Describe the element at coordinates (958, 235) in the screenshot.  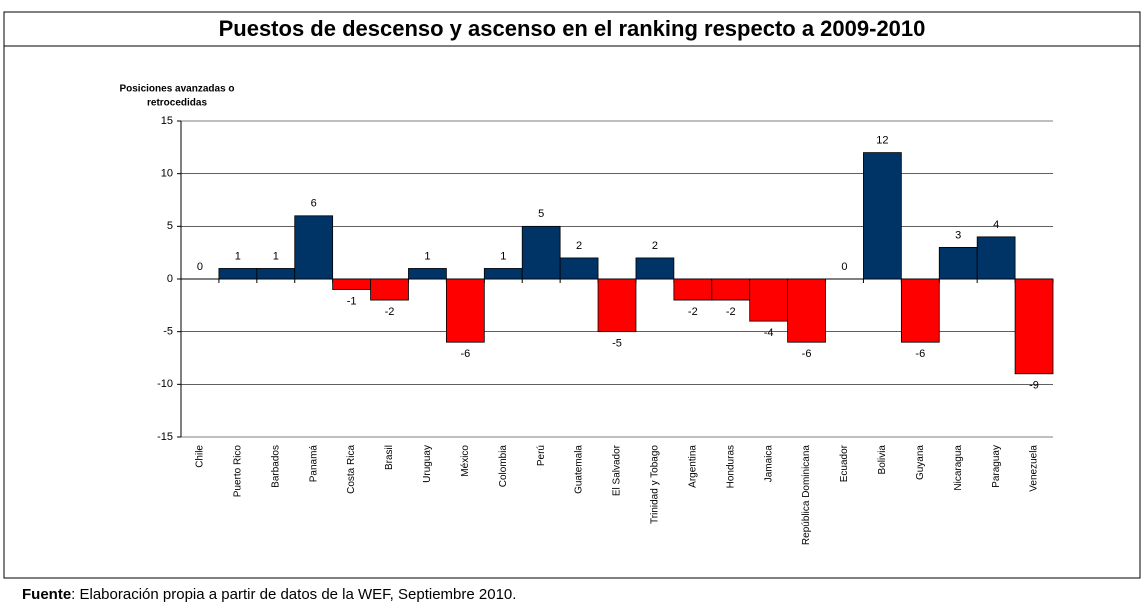
I see `data-label: 3` at that location.